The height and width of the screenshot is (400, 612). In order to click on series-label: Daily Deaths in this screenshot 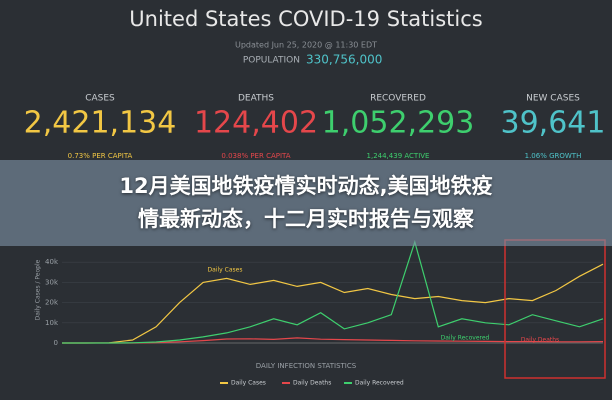, I will do `click(540, 340)`.